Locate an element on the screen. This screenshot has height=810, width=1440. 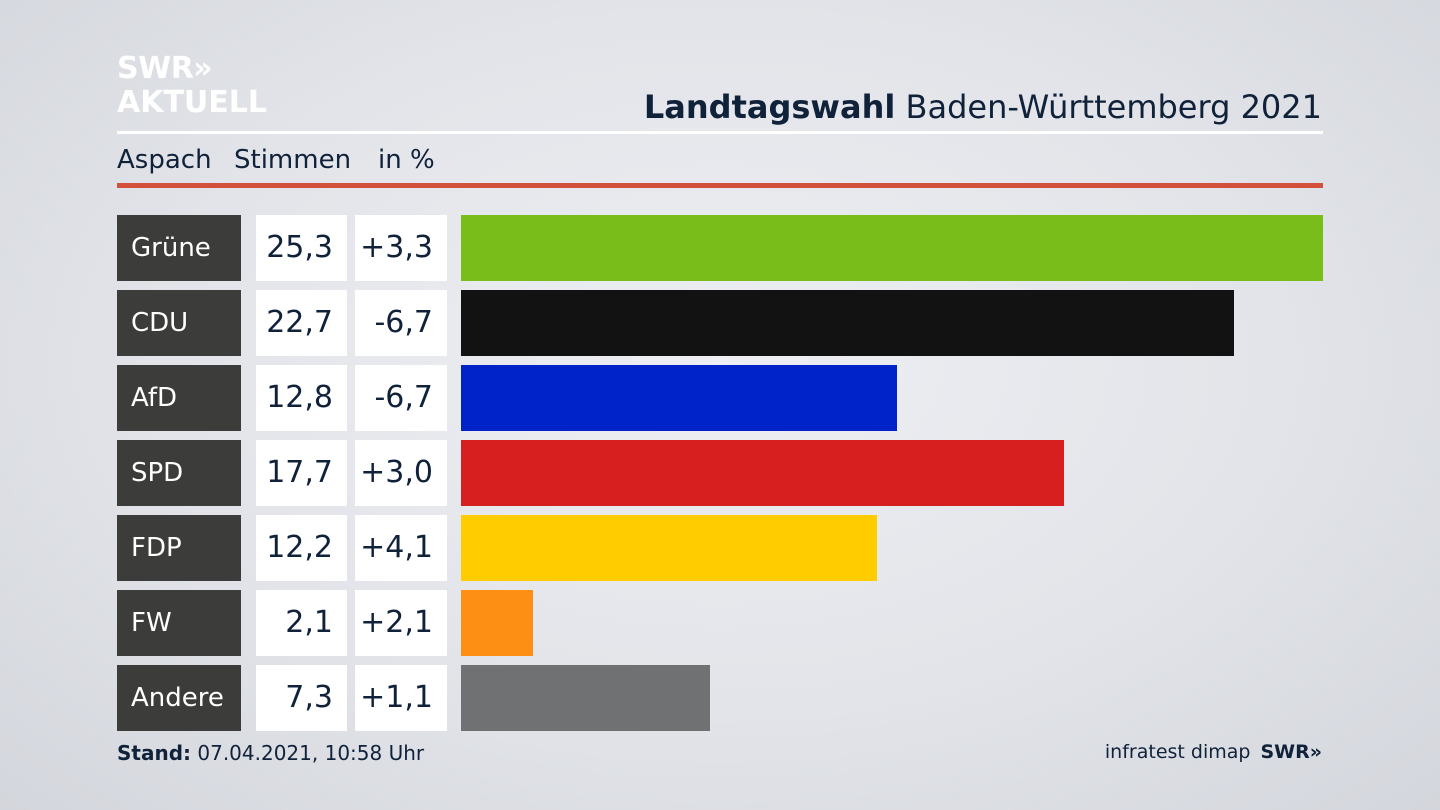
party-label: SPD is located at coordinates (179, 473).